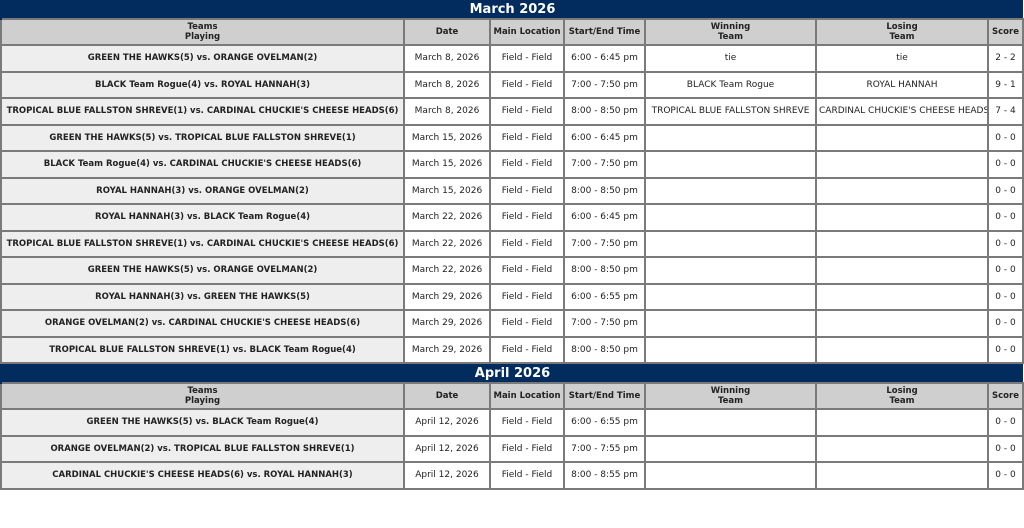 This screenshot has width=1024, height=528. I want to click on teams-playing: GREEN THE HAWKS(5) vs. ORANGE OVELMAN(2), so click(202, 270).